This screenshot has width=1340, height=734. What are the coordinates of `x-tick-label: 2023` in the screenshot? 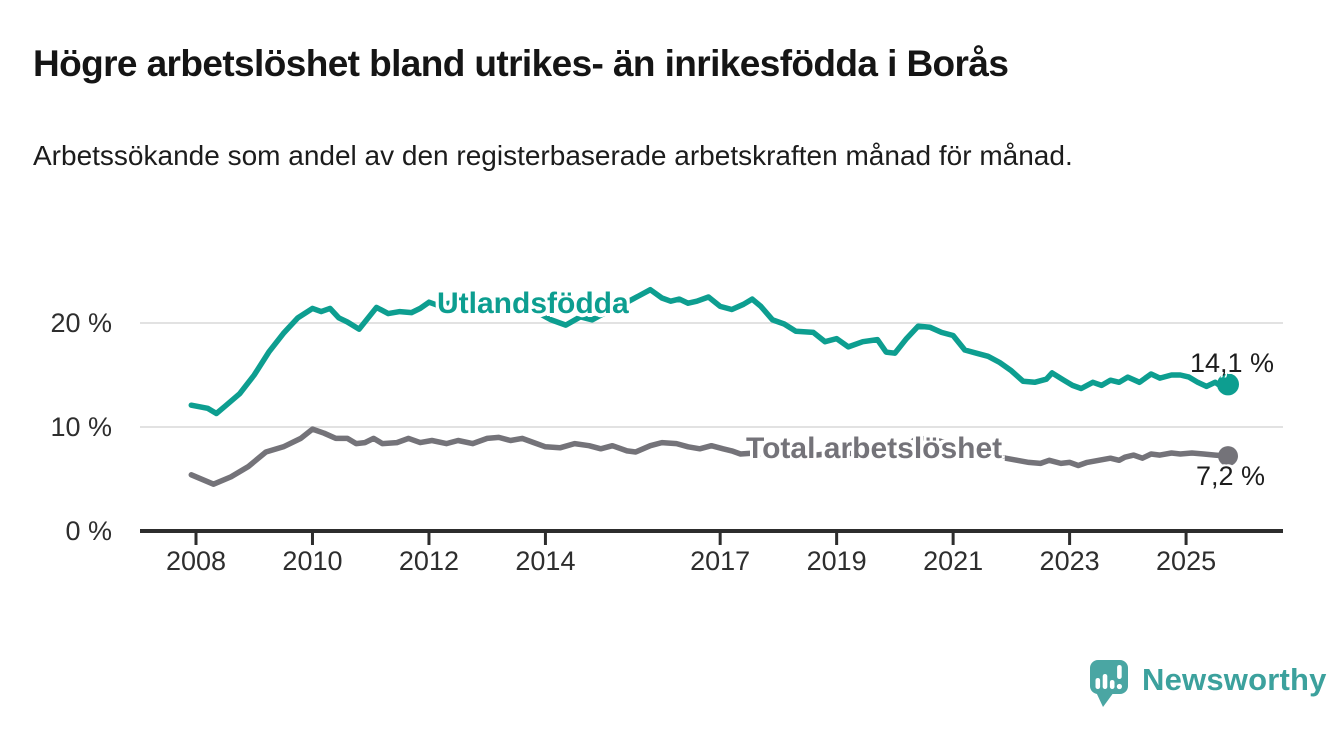 It's located at (1069, 561).